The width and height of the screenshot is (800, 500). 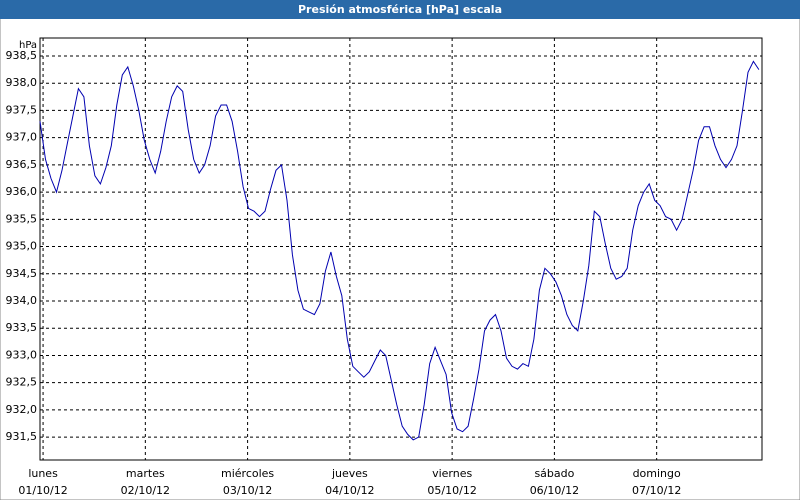 What do you see at coordinates (22, 109) in the screenshot?
I see `y-tick-label: 937,5` at bounding box center [22, 109].